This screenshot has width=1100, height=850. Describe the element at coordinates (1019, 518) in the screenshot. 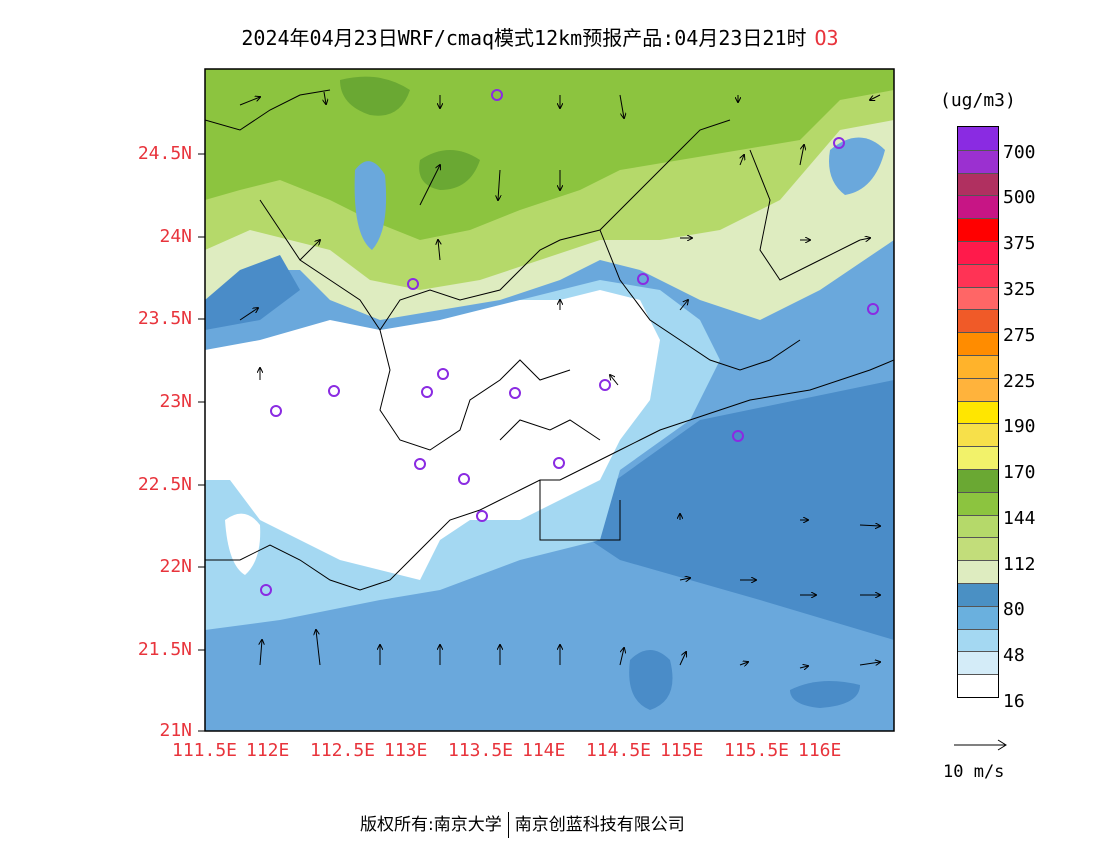

I see `colorbar-label: 144` at that location.